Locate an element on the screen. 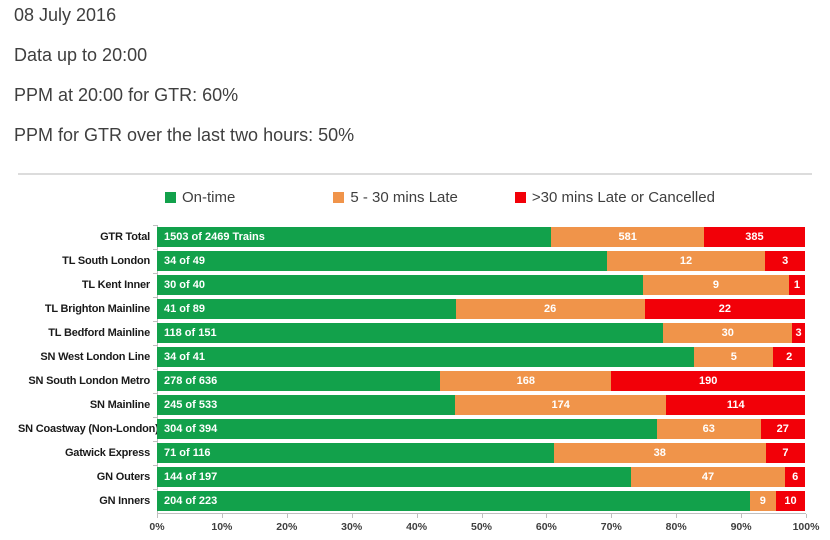  category-label: GN Inners is located at coordinates (124, 501).